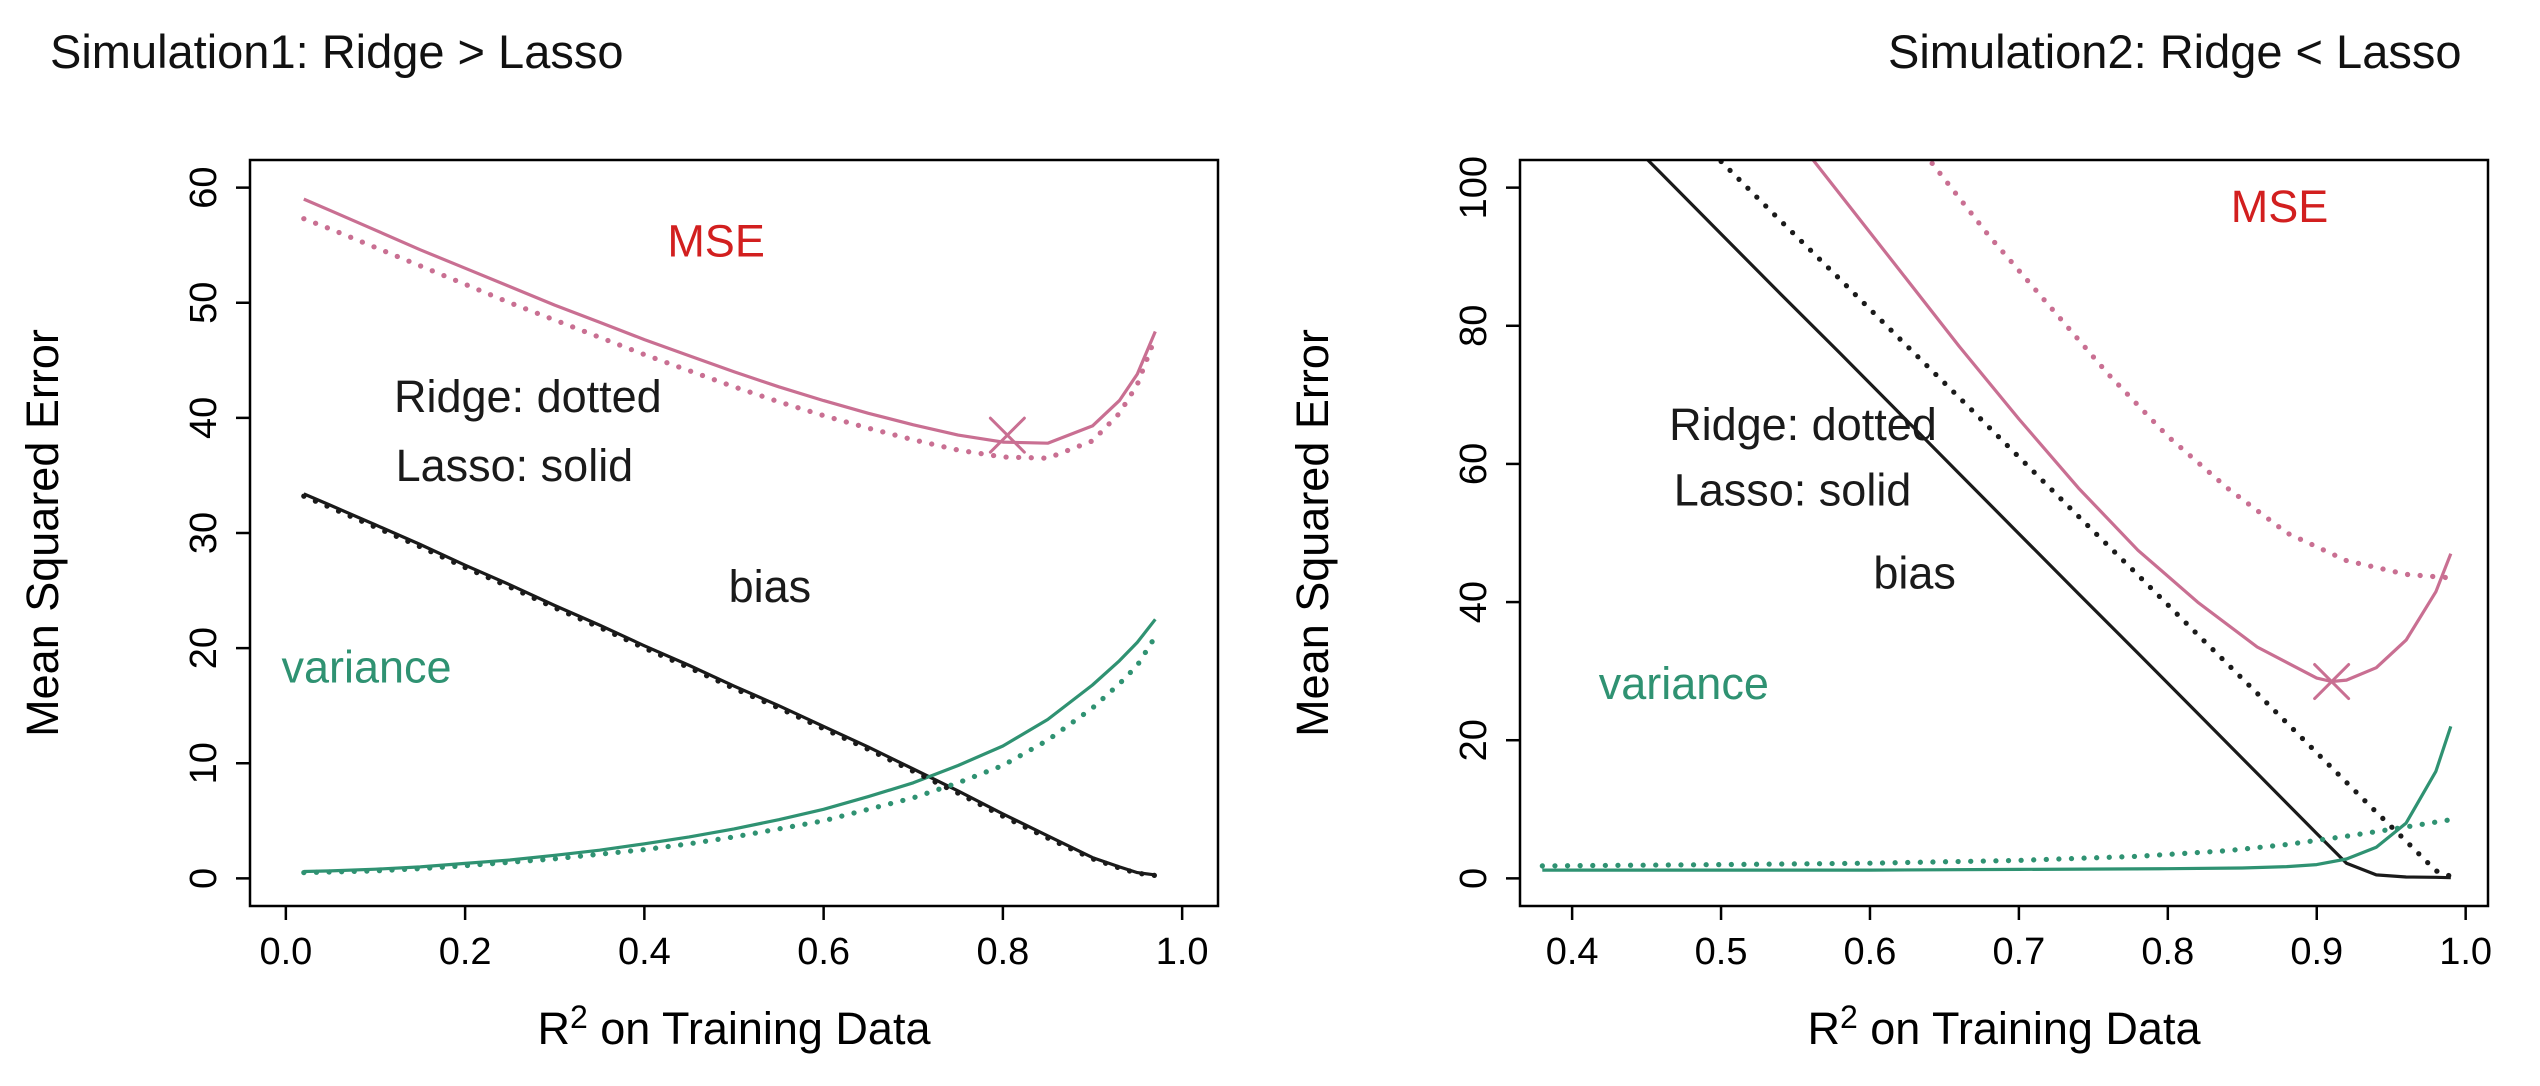  I want to click on series-bias-ridge-dotted, so click(729, 686).